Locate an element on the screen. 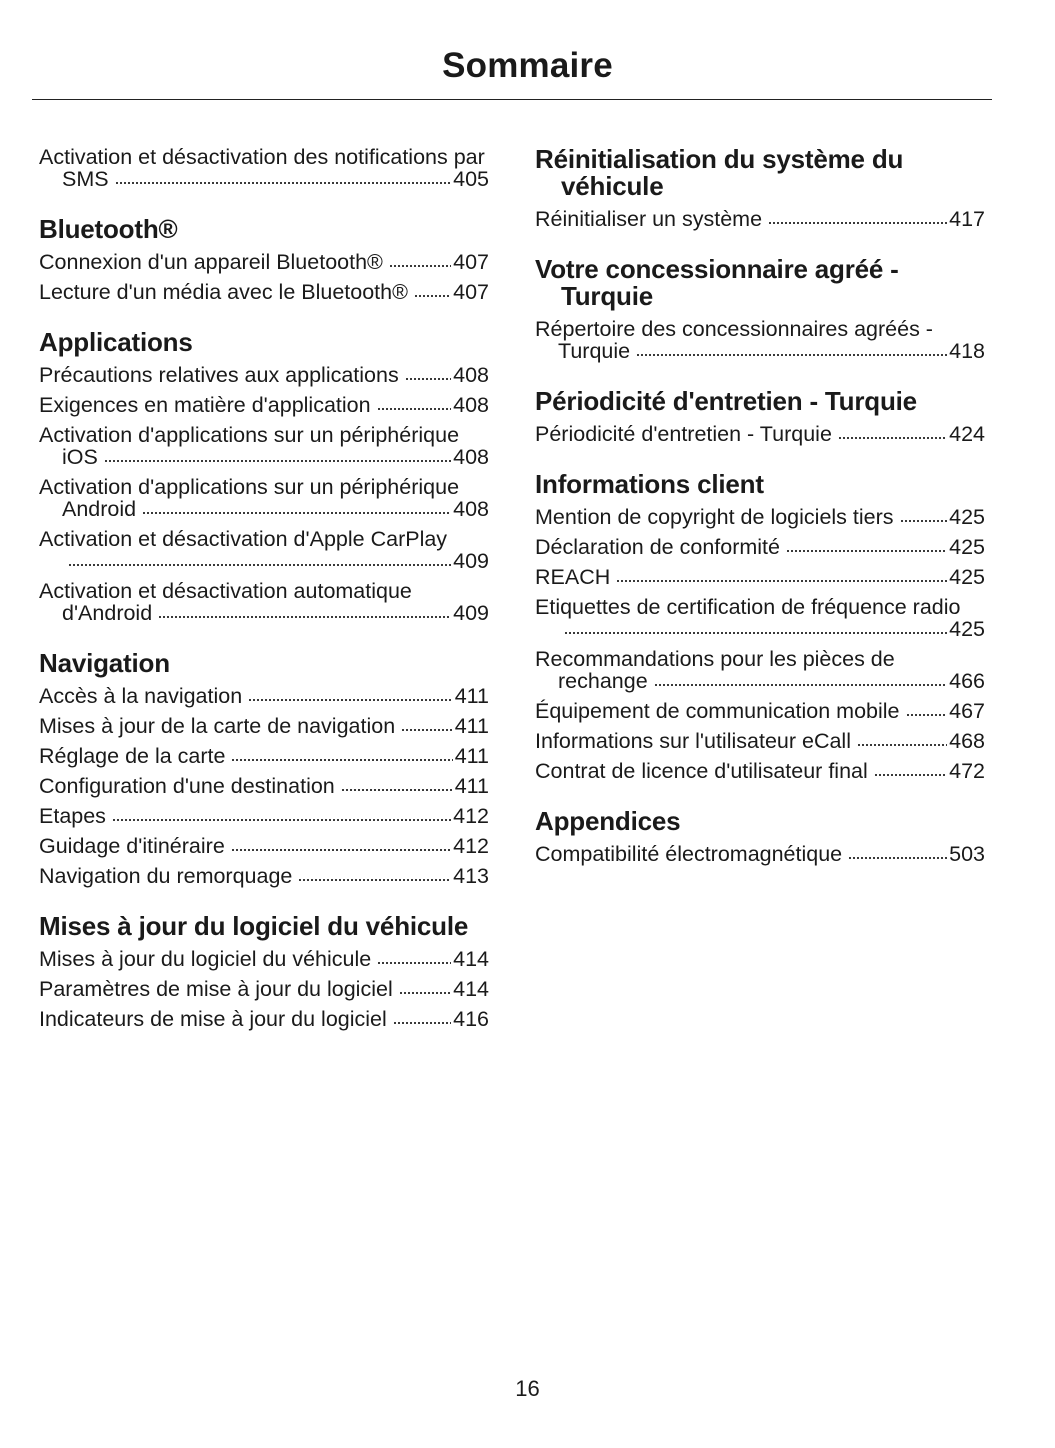 This screenshot has width=1055, height=1448. entry-title-line: Recommandations pour les pièces de is located at coordinates (715, 659).